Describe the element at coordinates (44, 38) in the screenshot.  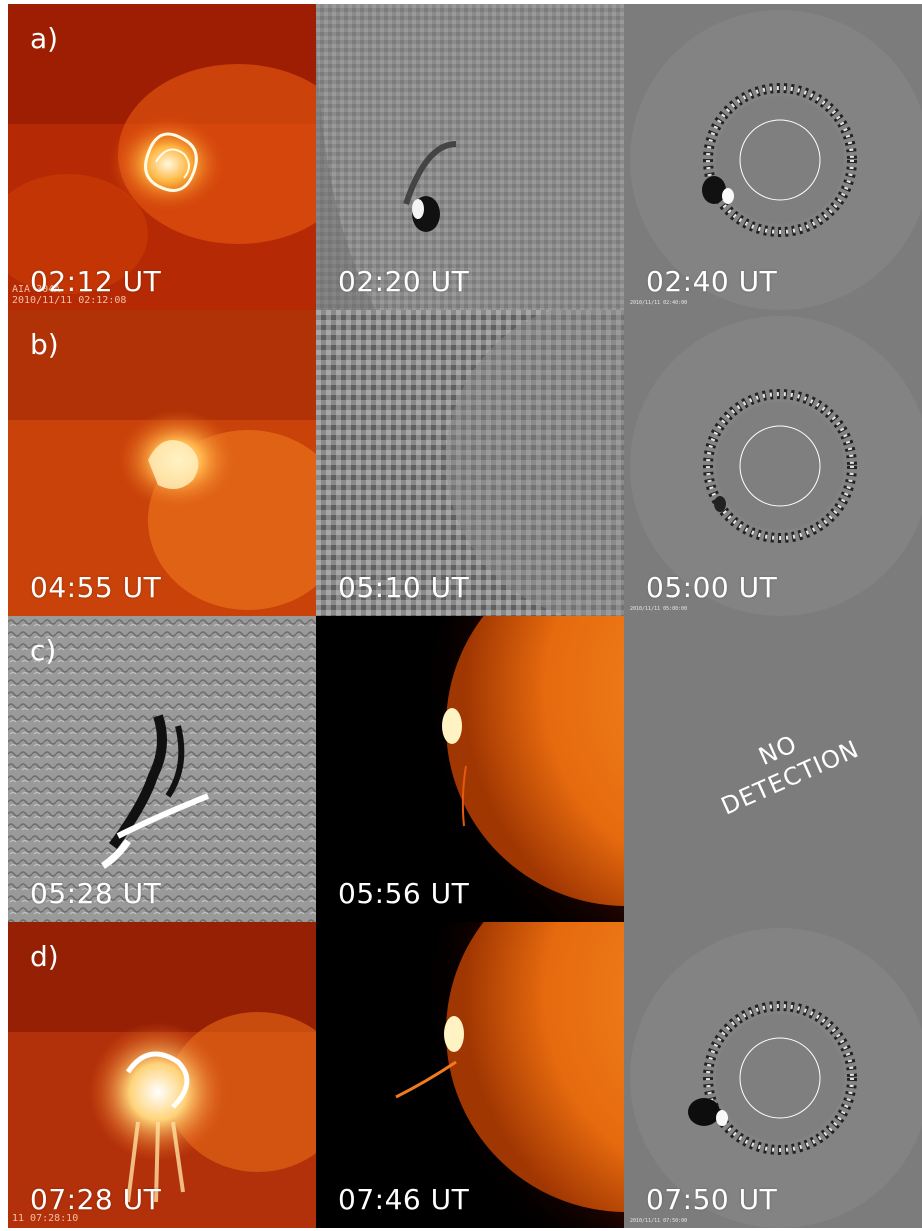
I see `row-label-a: a)` at that location.